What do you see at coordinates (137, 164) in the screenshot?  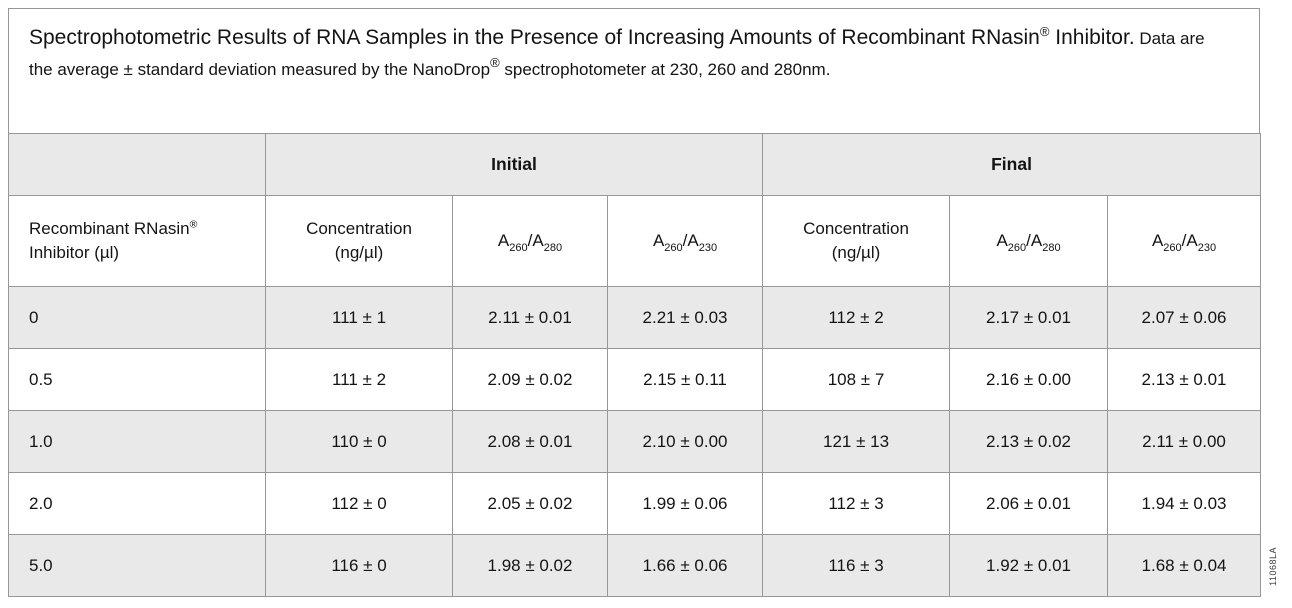 I see `header-empty-cell` at bounding box center [137, 164].